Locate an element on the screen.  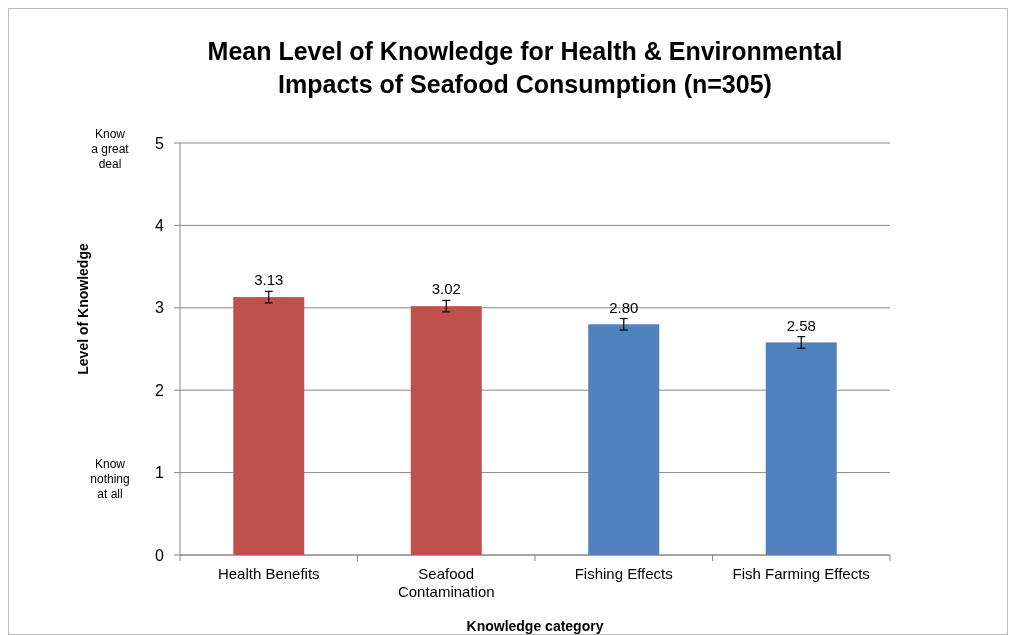
text: Know a great deal is located at coordinates (110, 149).